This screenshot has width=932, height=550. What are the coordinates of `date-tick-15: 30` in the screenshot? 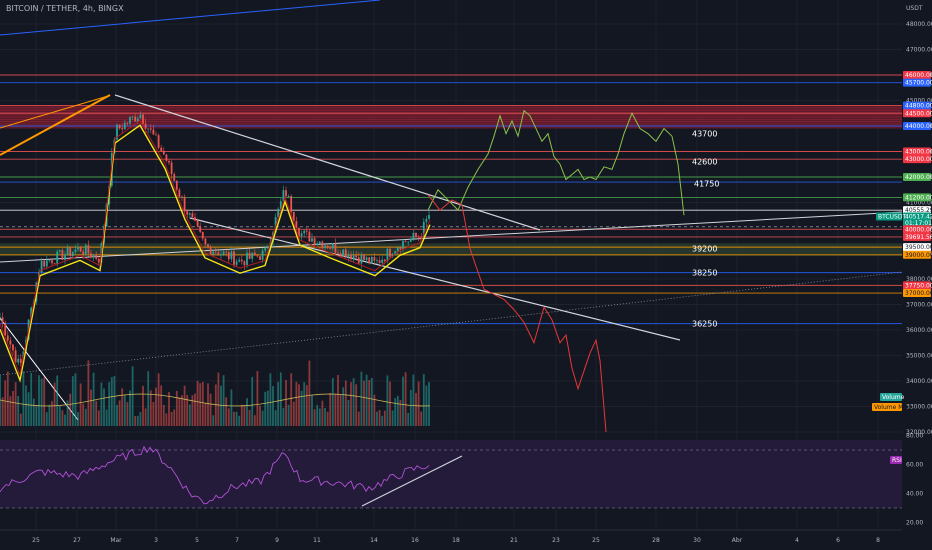 It's located at (697, 540).